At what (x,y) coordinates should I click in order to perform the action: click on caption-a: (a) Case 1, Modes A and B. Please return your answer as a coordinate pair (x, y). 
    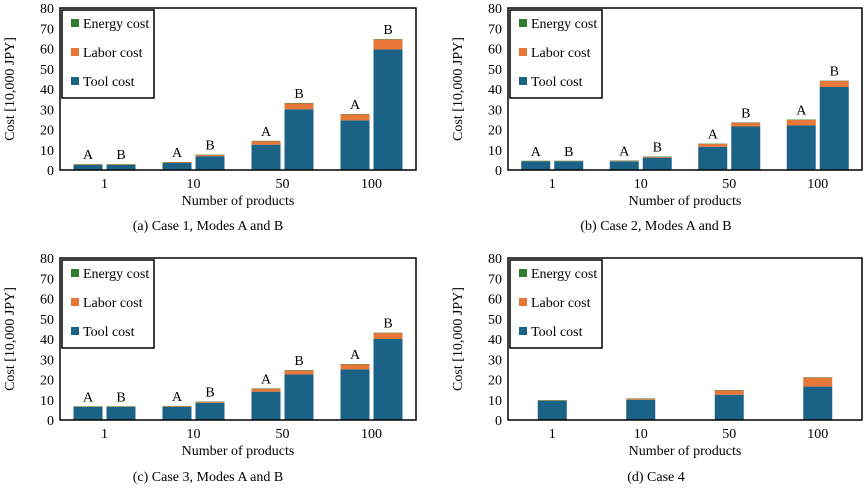
    Looking at the image, I should click on (208, 227).